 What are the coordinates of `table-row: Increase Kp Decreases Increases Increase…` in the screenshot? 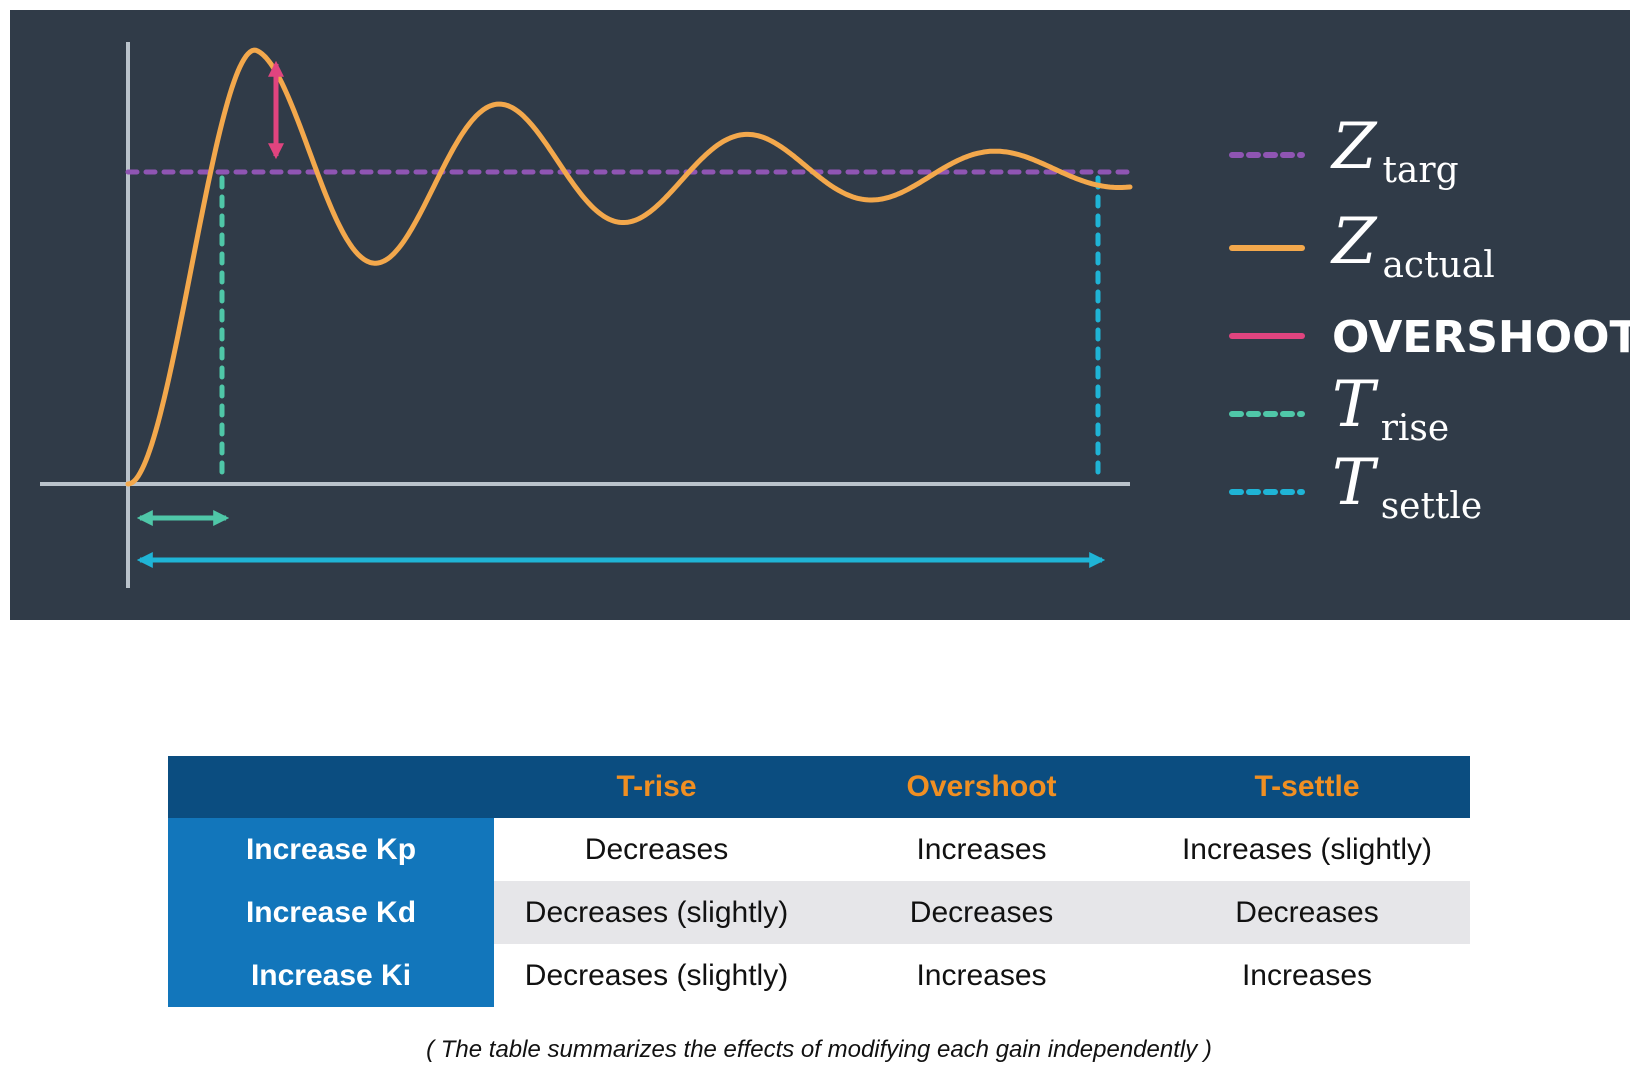 It's located at (819, 849).